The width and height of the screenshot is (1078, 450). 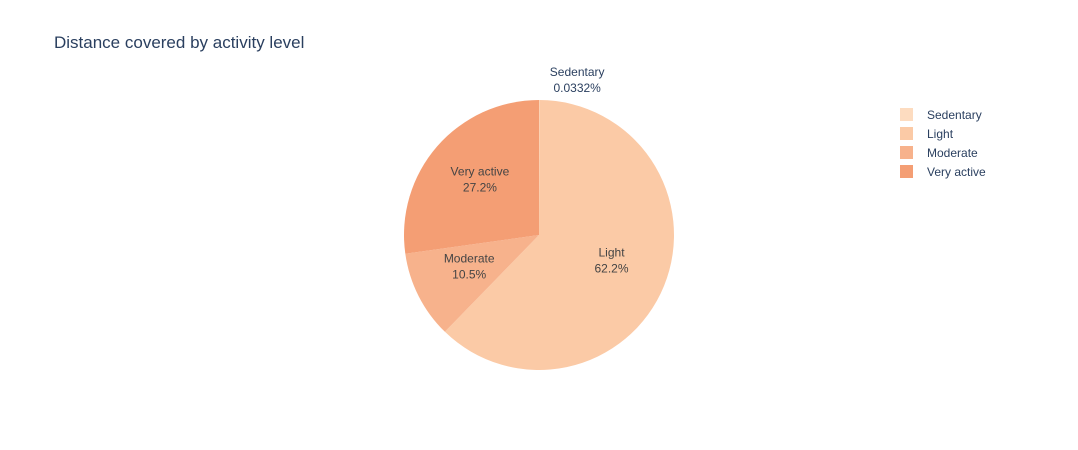 What do you see at coordinates (469, 274) in the screenshot?
I see `pie-label-percent: 10.5%` at bounding box center [469, 274].